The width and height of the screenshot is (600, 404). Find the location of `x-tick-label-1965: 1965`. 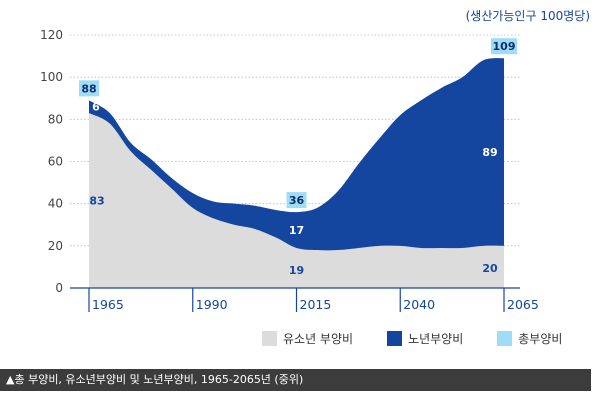

x-tick-label-1965: 1965 is located at coordinates (108, 304).